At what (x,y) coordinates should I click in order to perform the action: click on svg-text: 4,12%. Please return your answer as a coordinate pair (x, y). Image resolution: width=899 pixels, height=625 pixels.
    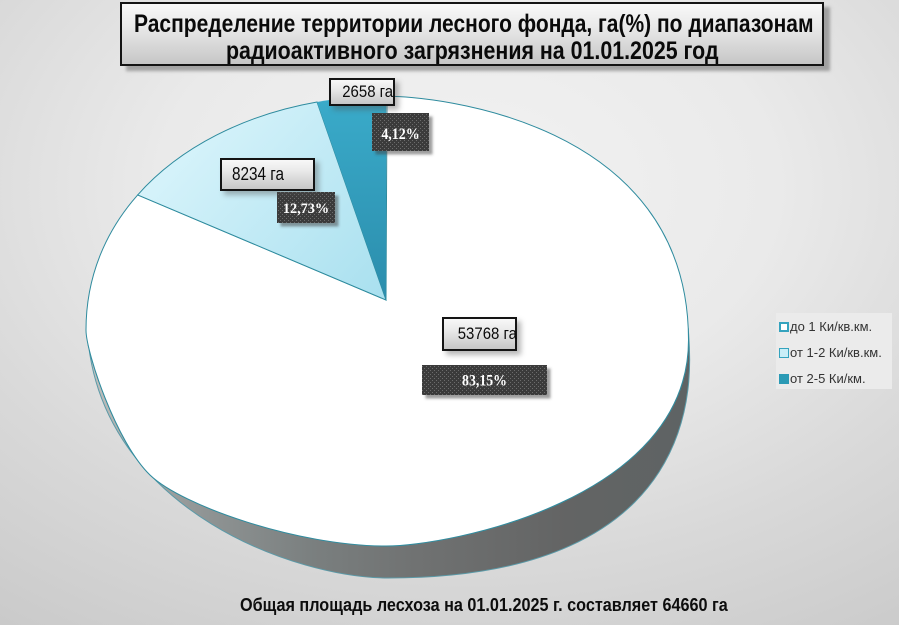
    Looking at the image, I should click on (400, 134).